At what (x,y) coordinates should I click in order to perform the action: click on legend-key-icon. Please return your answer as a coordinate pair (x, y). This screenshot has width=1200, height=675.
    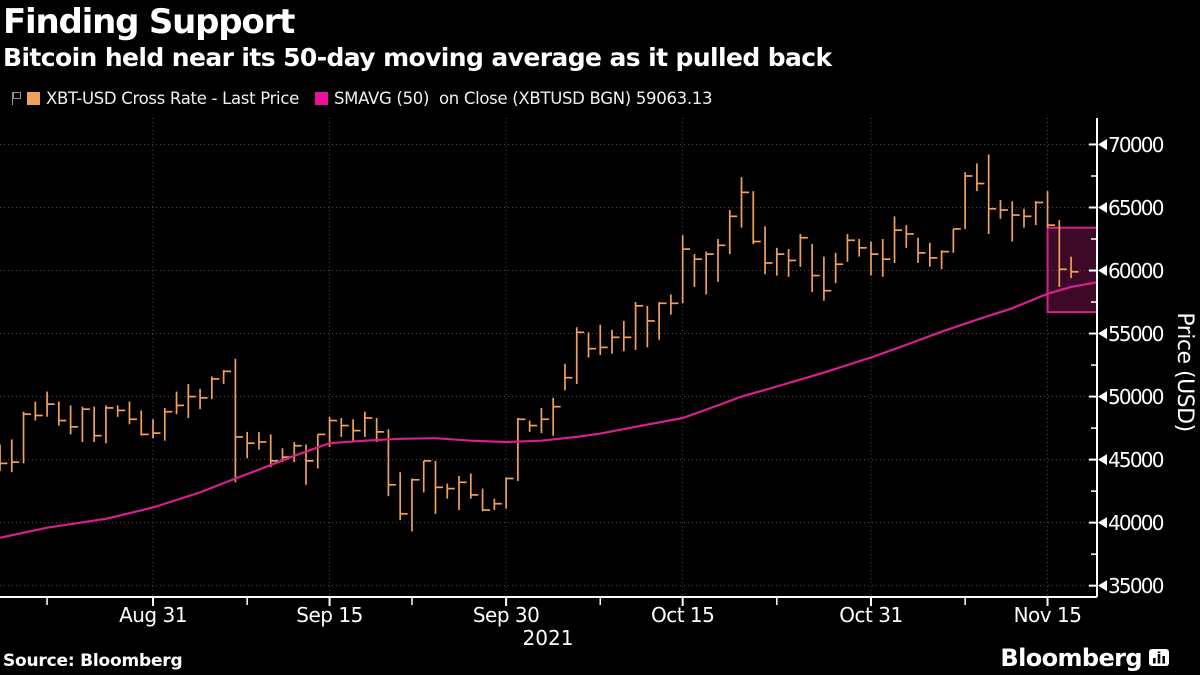
    Looking at the image, I should click on (17, 98).